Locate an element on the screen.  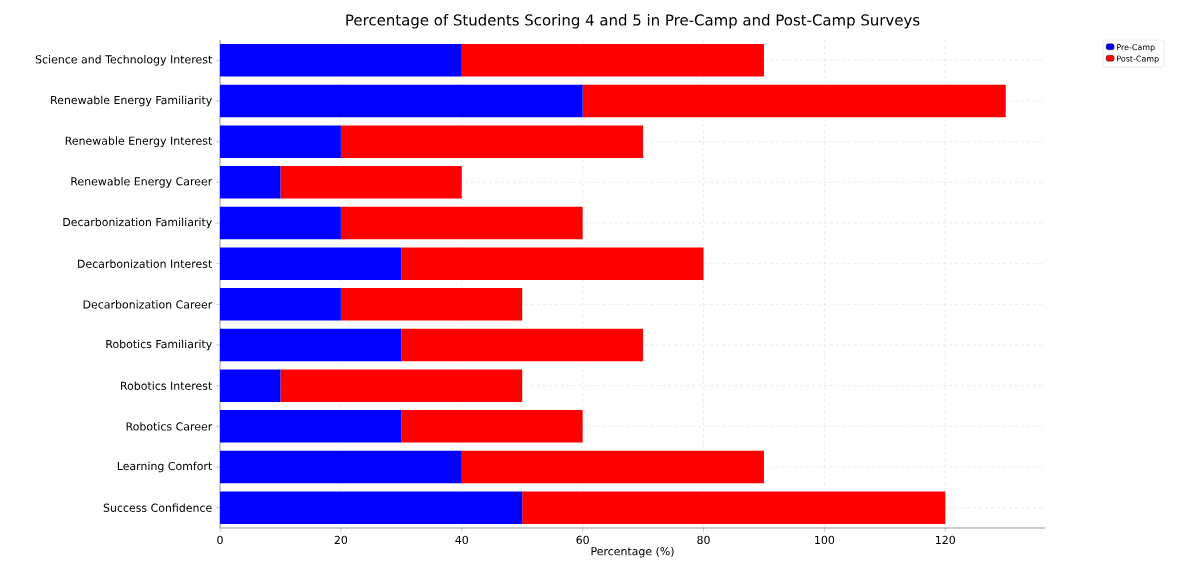
y-tick-label: Decarbonization Interest is located at coordinates (145, 263).